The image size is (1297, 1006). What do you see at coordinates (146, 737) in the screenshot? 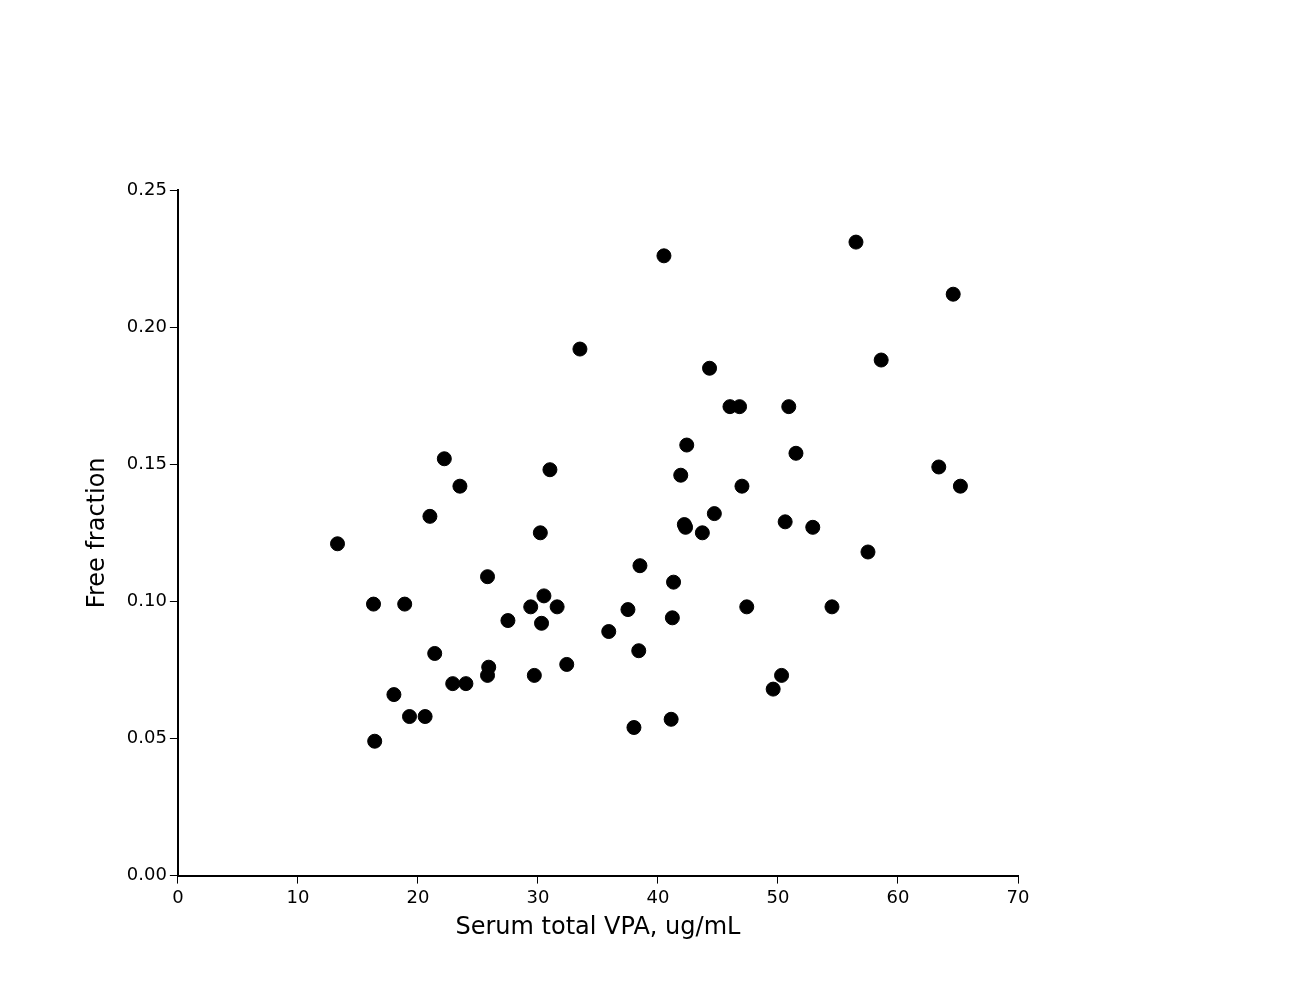
I see `y-tick-label: 0.05` at bounding box center [146, 737].